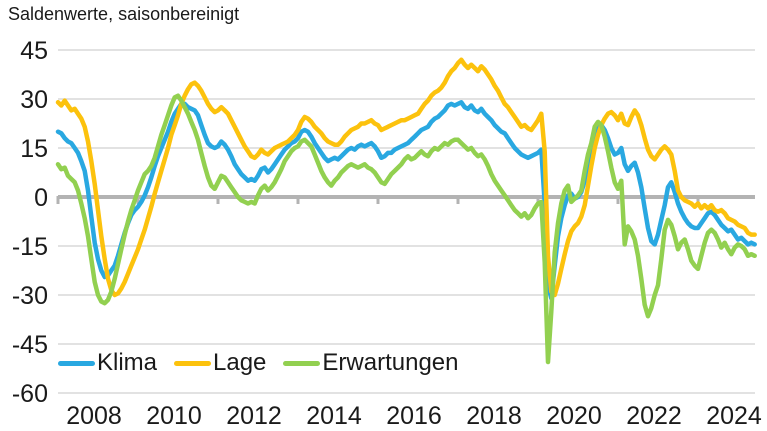 Image resolution: width=767 pixels, height=431 pixels. I want to click on legend-label: Klima, so click(127, 362).